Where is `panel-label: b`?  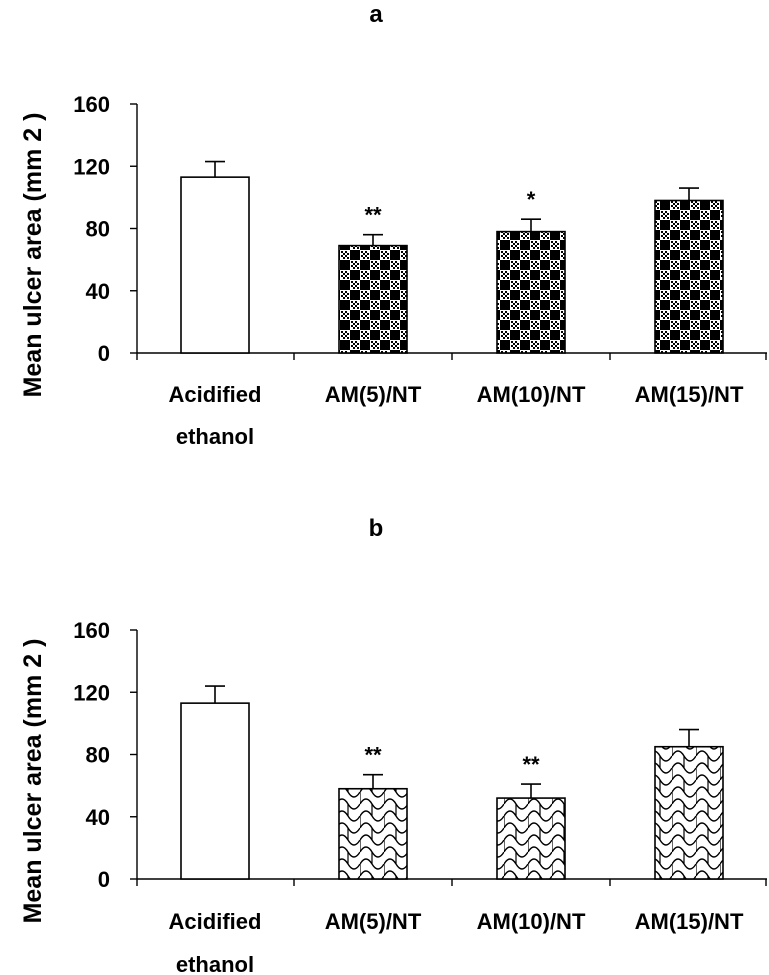 panel-label: b is located at coordinates (376, 528).